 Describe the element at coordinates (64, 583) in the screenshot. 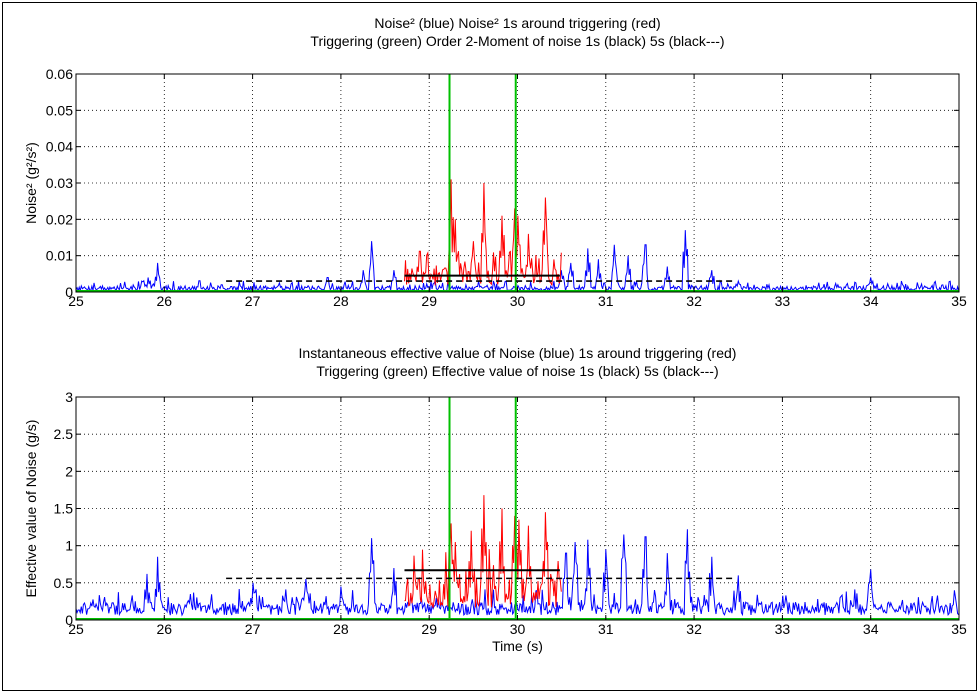

I see `y-tick-label: 0.5` at that location.